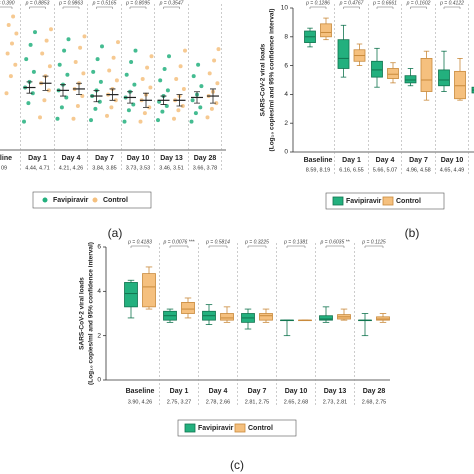 Image resolution: width=474 pixels, height=474 pixels. What do you see at coordinates (335, 391) in the screenshot?
I see `x-tick-label: Day 13` at bounding box center [335, 391].